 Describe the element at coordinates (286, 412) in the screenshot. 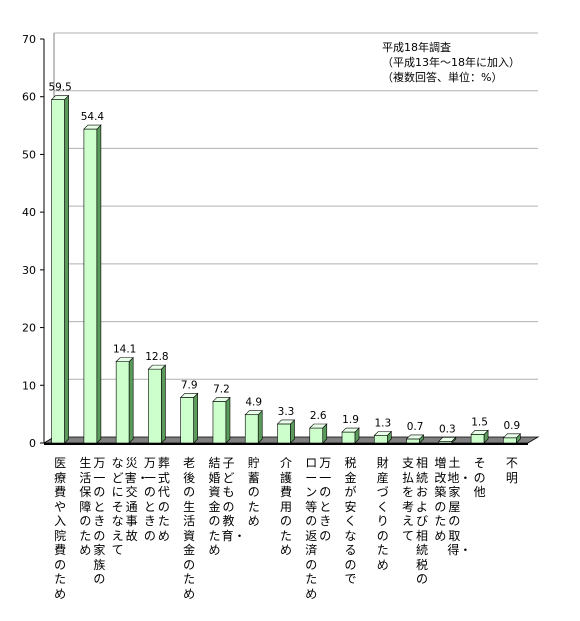

I see `value-label: 3.3` at that location.